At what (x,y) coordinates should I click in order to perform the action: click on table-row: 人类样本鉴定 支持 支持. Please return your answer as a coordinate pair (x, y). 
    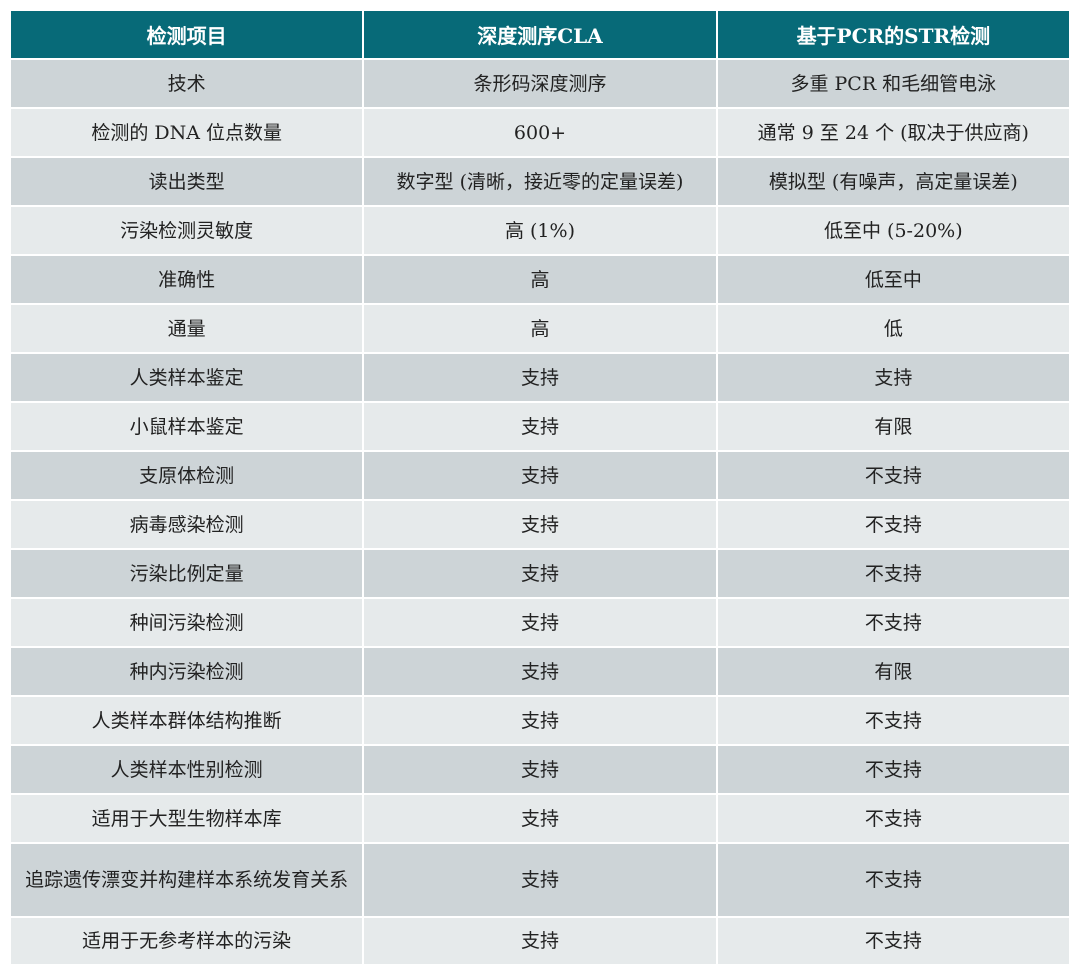
    Looking at the image, I should click on (540, 377).